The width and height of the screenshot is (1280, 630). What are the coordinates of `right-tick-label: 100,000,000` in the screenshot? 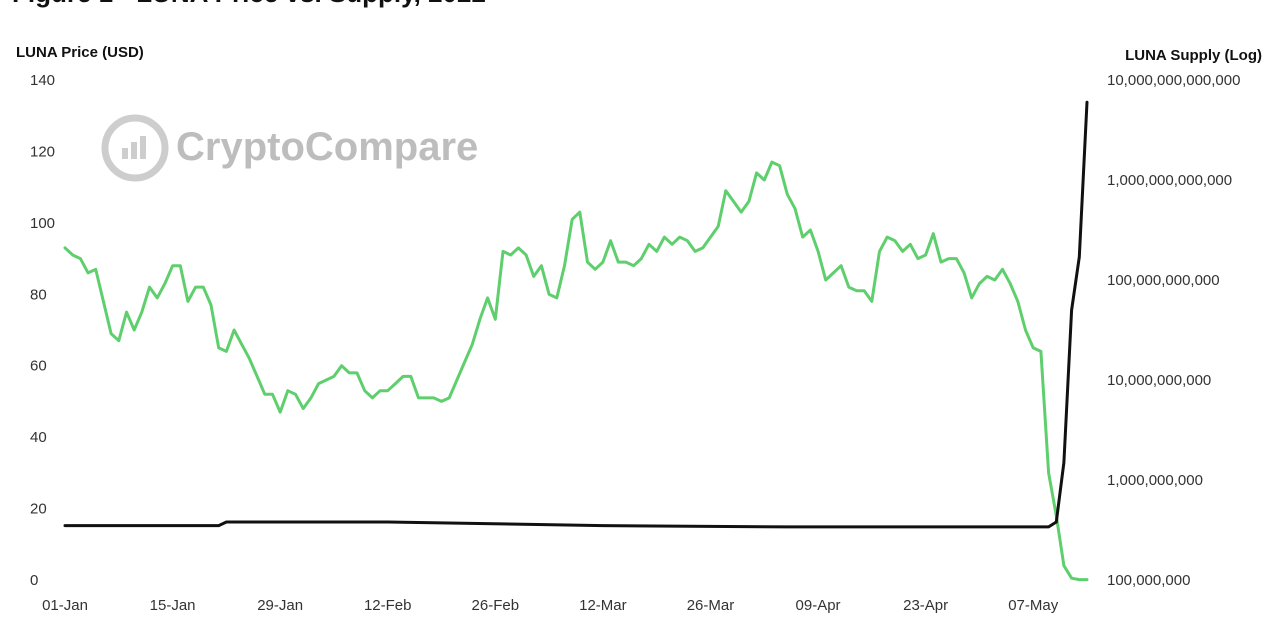 It's located at (1148, 580).